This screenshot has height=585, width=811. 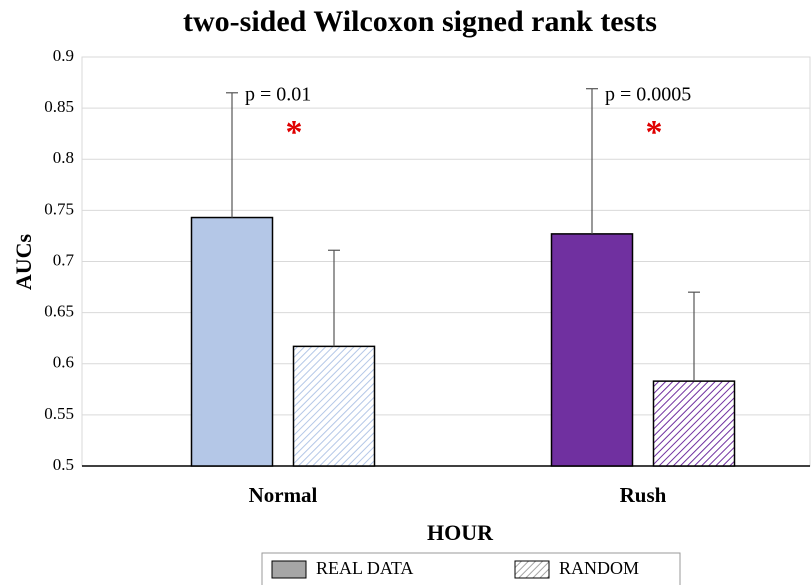 I want to click on x-tick-label: Normal, so click(x=283, y=495).